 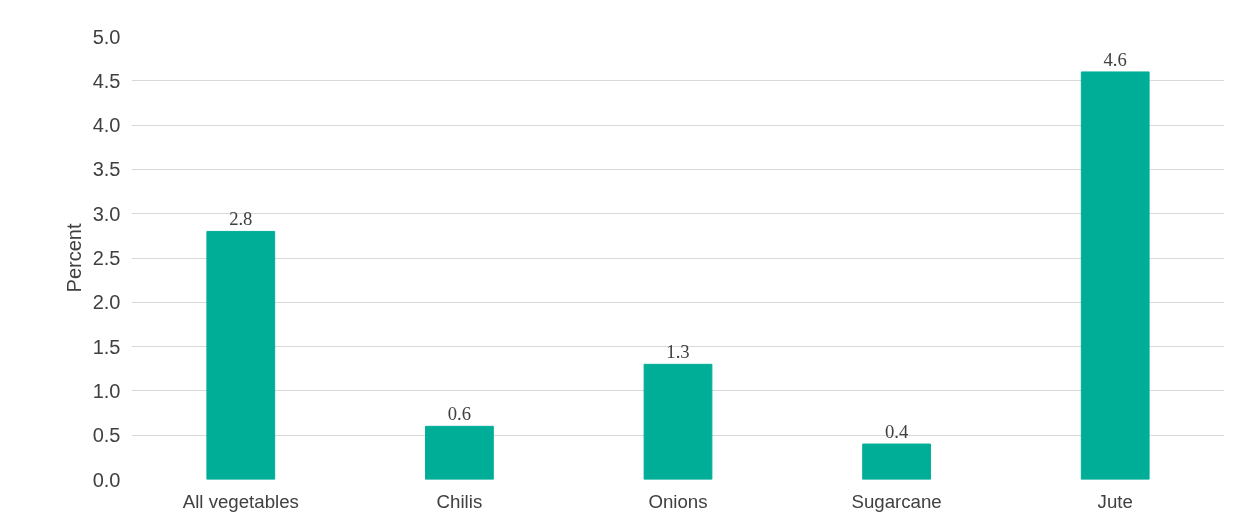 What do you see at coordinates (896, 501) in the screenshot?
I see `x-tick-label: Sugarcane` at bounding box center [896, 501].